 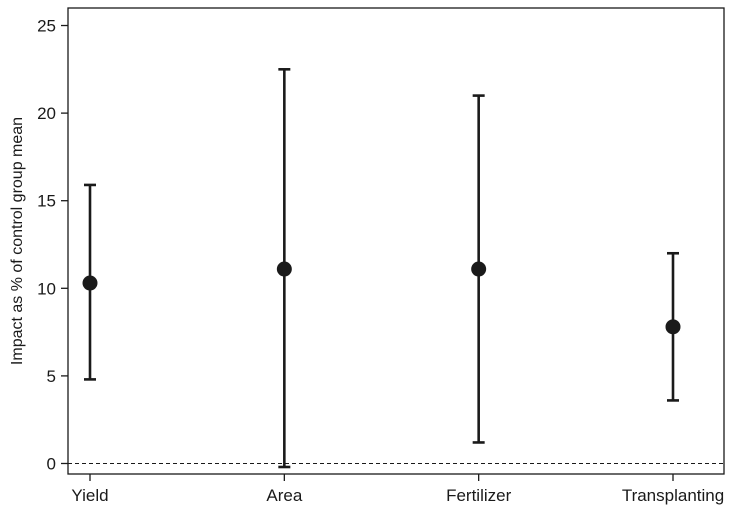 What do you see at coordinates (46, 26) in the screenshot?
I see `y-tick-label: 25` at bounding box center [46, 26].